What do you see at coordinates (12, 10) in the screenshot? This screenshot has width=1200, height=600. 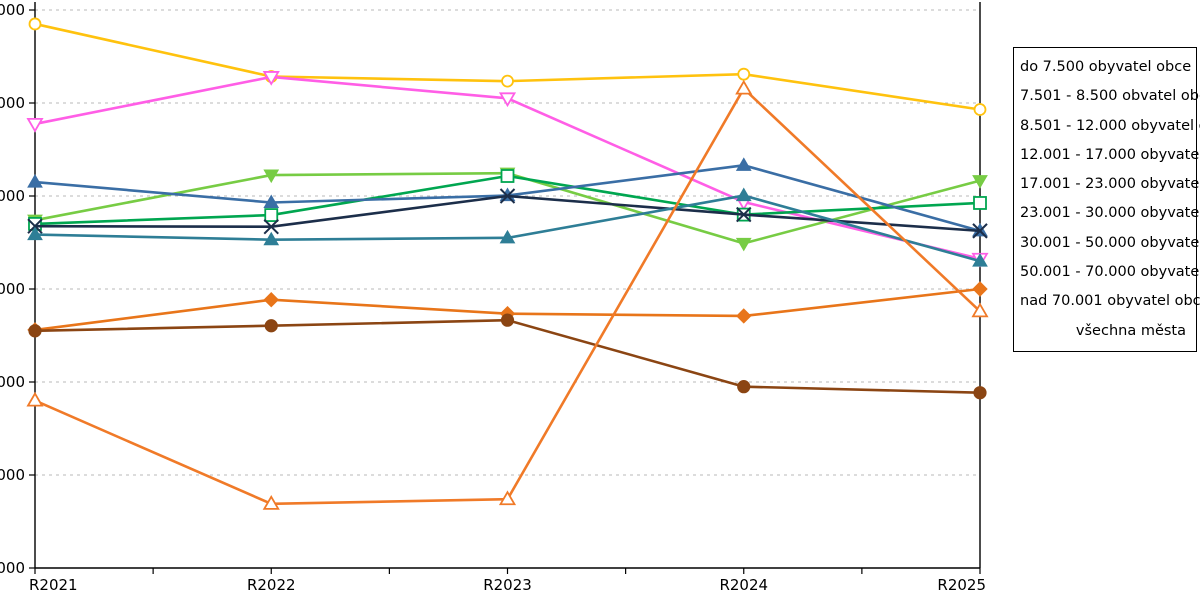 I see `y-tick-label: 14000` at bounding box center [12, 10].